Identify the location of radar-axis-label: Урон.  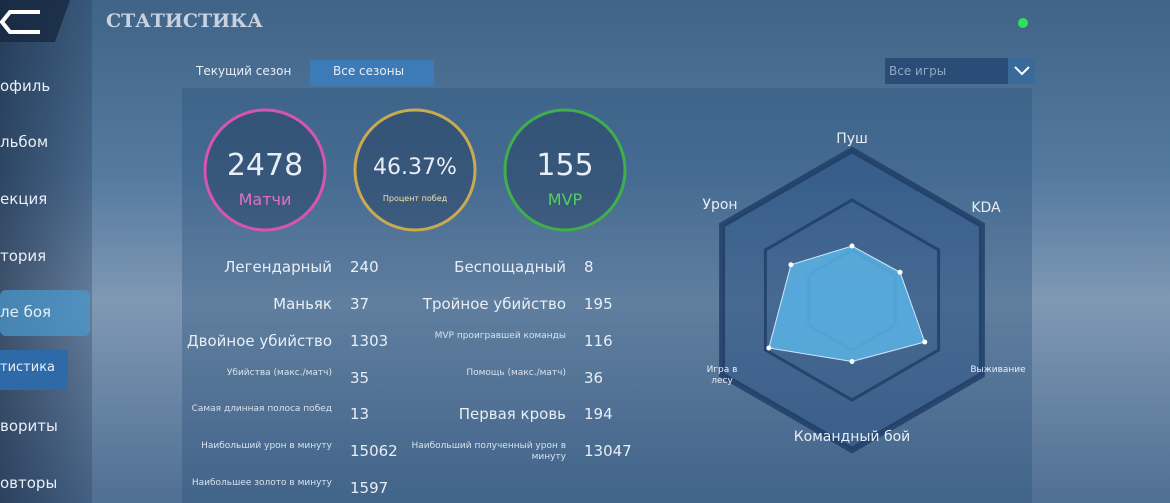
(720, 205).